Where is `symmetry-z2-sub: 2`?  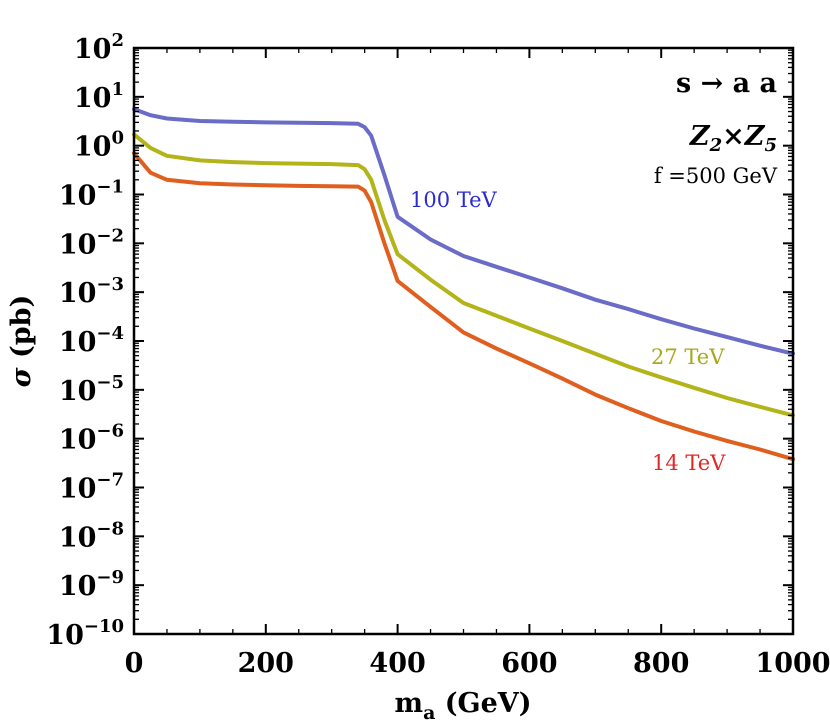
symmetry-z2-sub: 2 is located at coordinates (716, 145).